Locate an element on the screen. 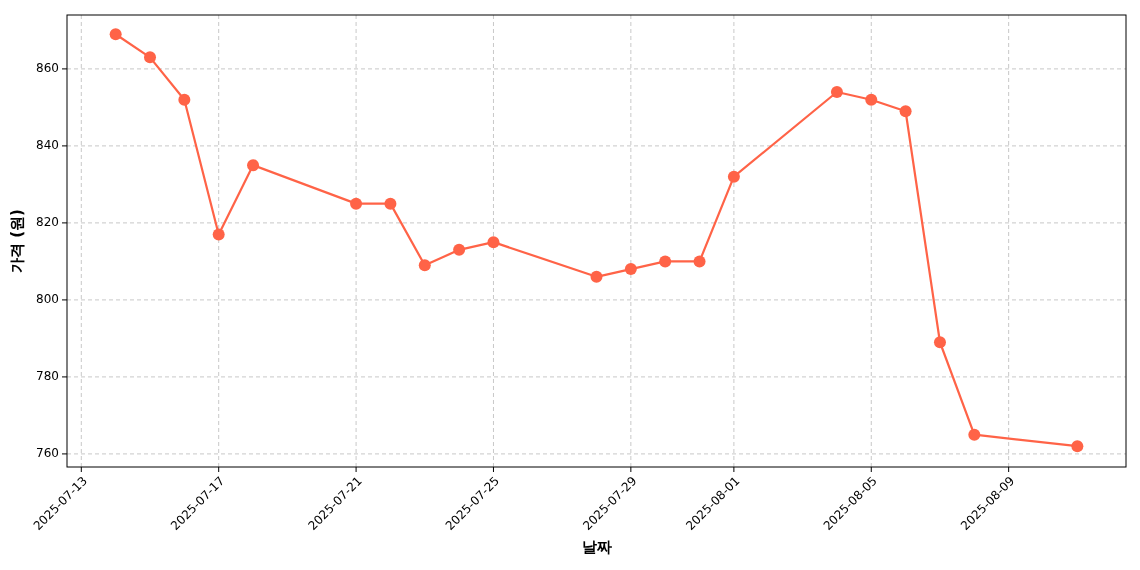 The image size is (1140, 570). y-tick-label: 780 is located at coordinates (47, 376).